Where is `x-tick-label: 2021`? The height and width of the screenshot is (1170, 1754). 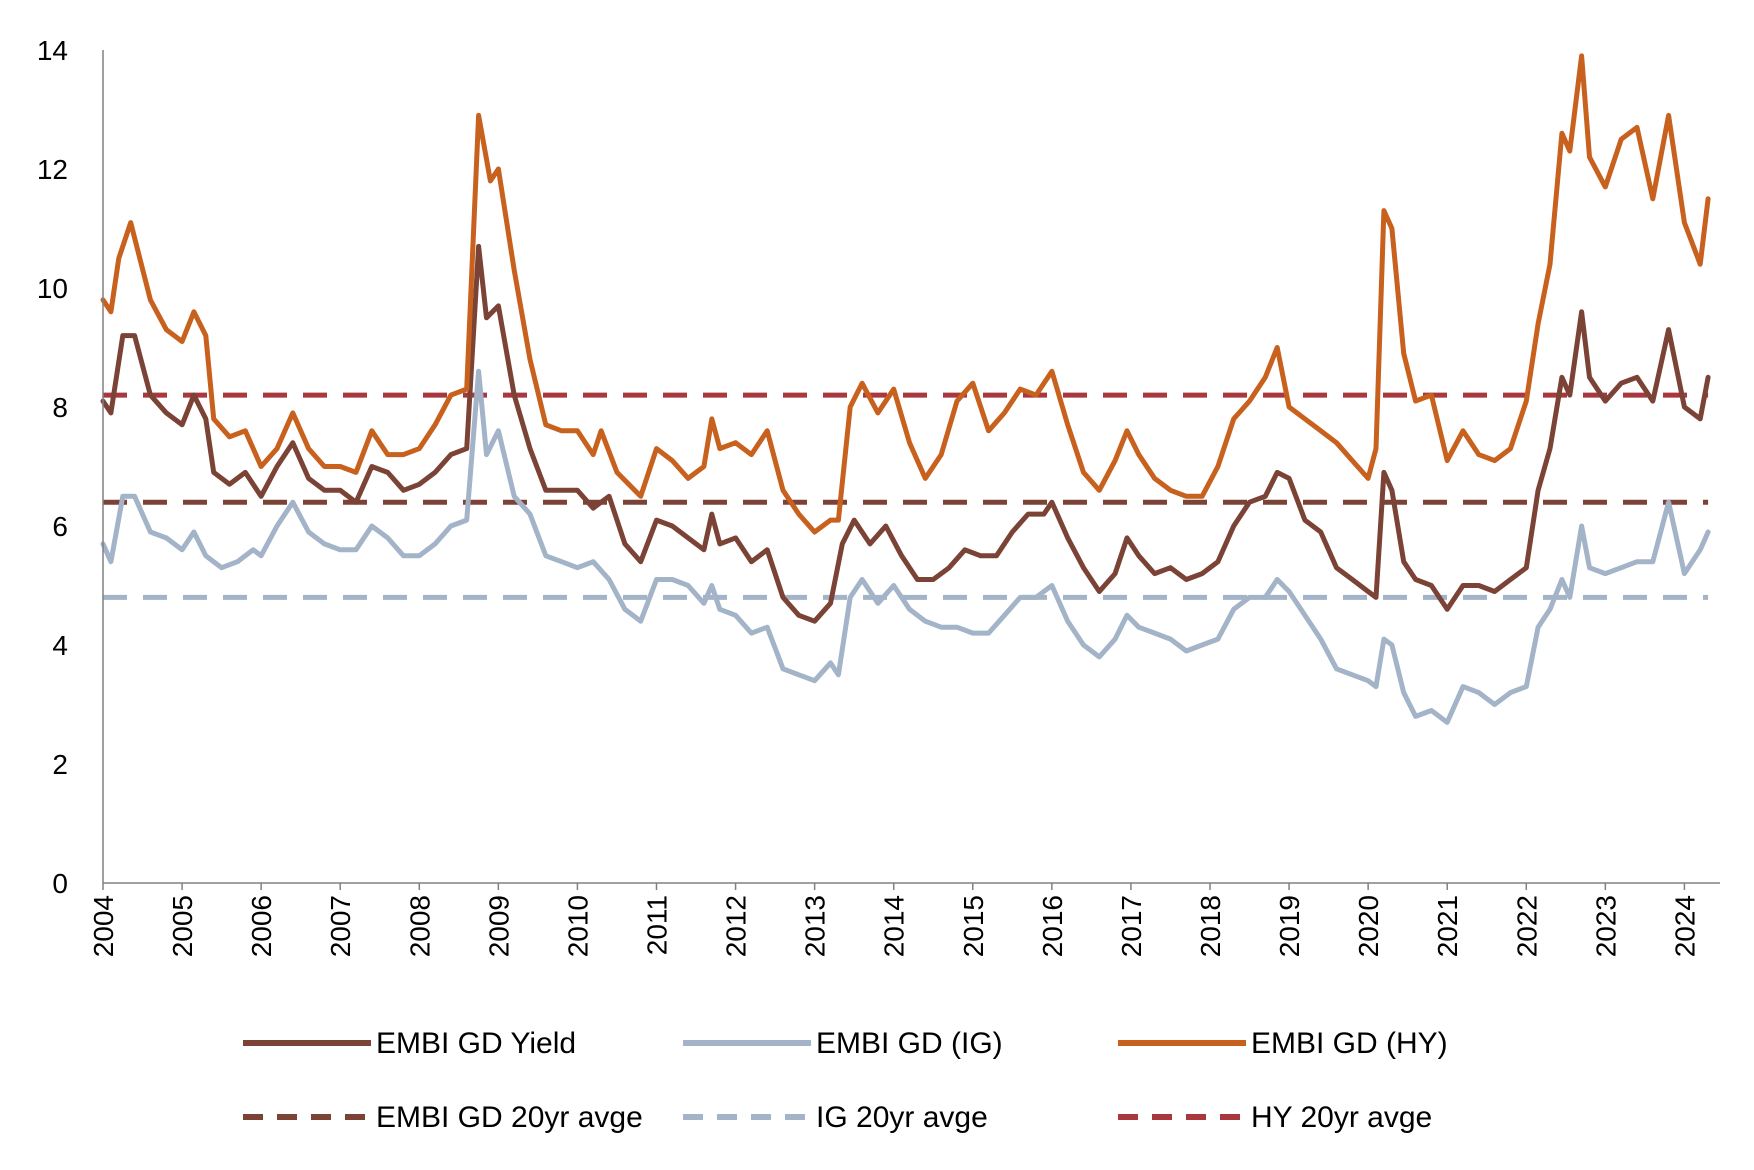 x-tick-label: 2021 is located at coordinates (1447, 926).